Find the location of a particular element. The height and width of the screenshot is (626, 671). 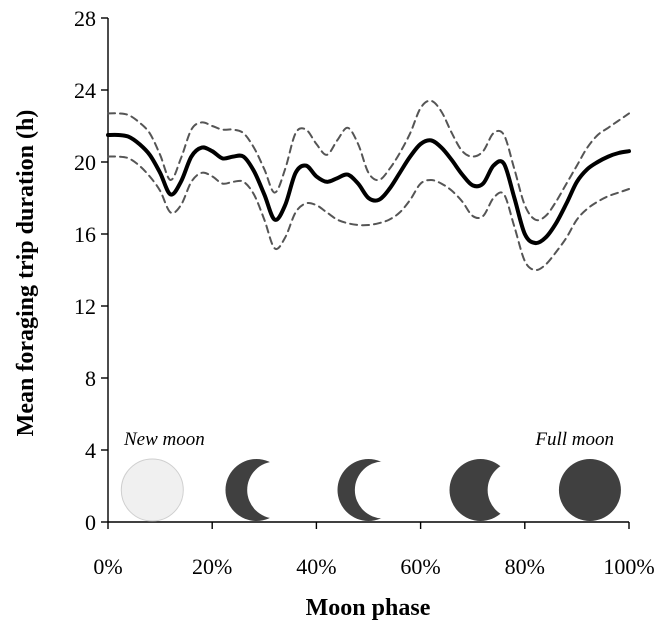

y-tick-label: 12 is located at coordinates (85, 306).